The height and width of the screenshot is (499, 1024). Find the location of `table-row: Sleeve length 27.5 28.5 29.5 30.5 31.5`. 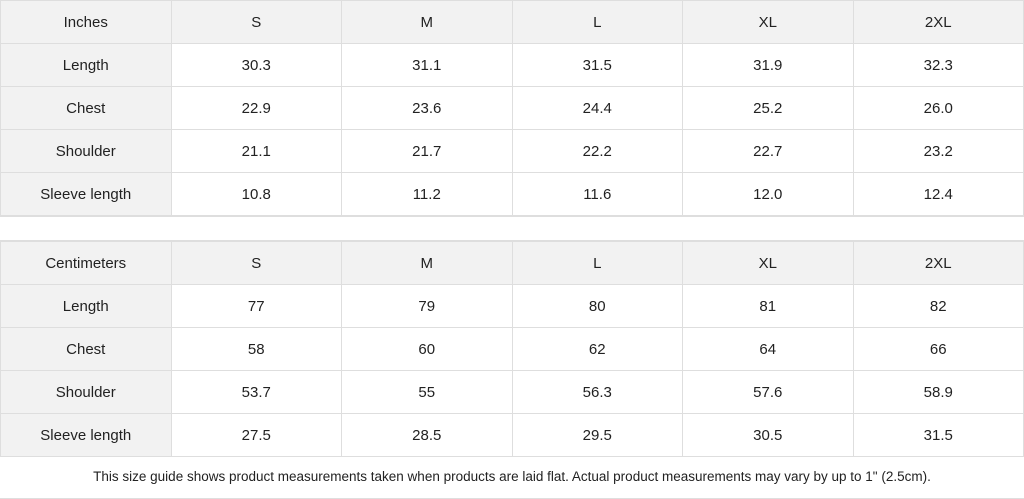

table-row: Sleeve length 27.5 28.5 29.5 30.5 31.5 is located at coordinates (512, 435).